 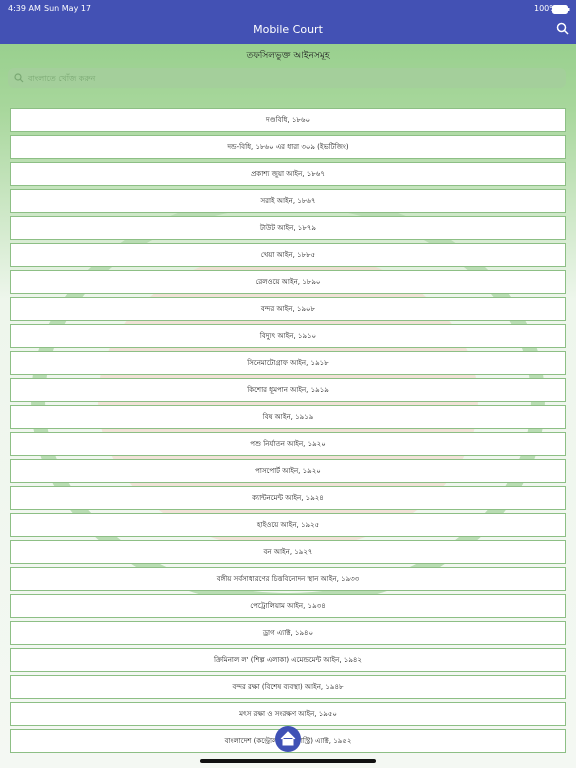 What do you see at coordinates (288, 56) in the screenshot?
I see `subtitle: তফসিলভুক্ত আইনসমূহ` at bounding box center [288, 56].